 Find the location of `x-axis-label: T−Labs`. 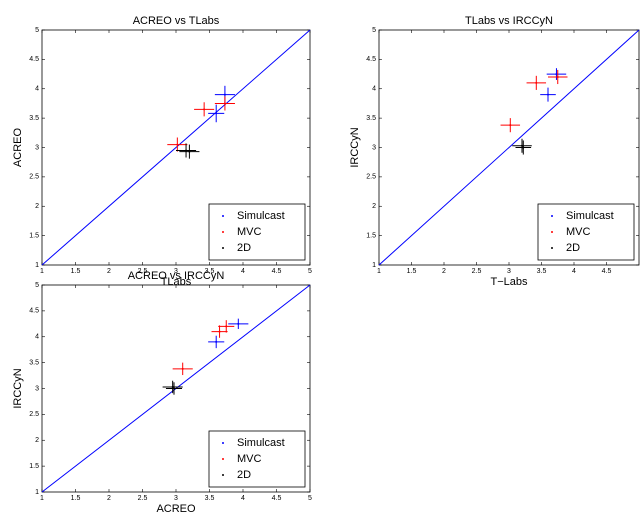

x-axis-label: T−Labs is located at coordinates (509, 282).